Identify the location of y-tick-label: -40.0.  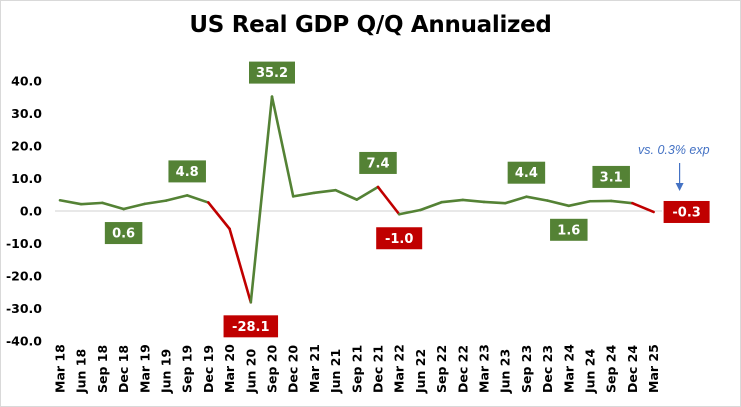
(24, 341).